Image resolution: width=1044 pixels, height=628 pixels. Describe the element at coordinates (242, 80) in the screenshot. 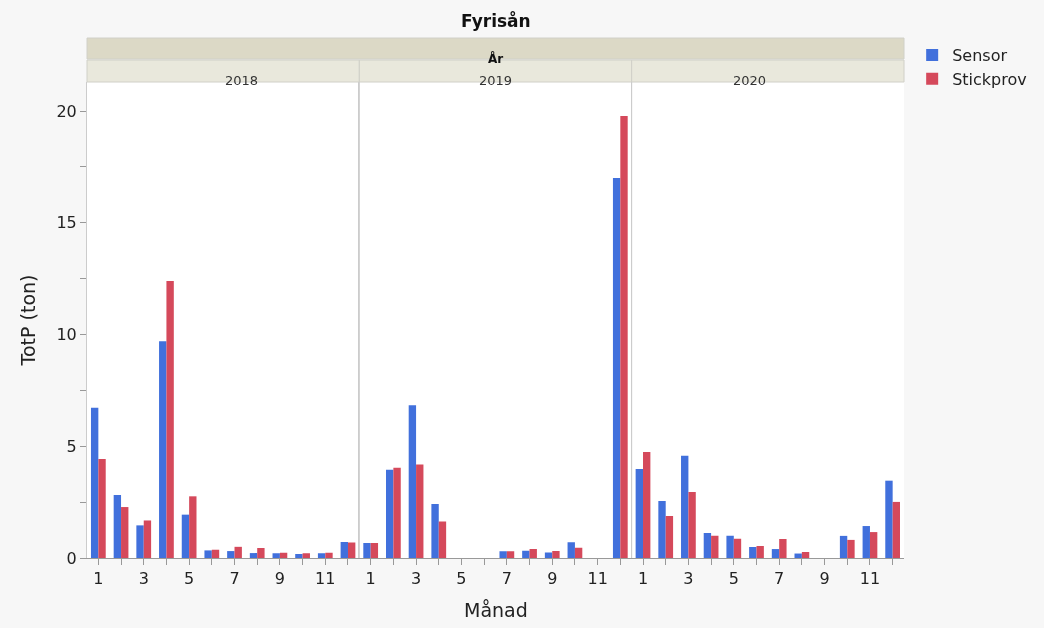

I see `chart-subtitle: 2018` at that location.